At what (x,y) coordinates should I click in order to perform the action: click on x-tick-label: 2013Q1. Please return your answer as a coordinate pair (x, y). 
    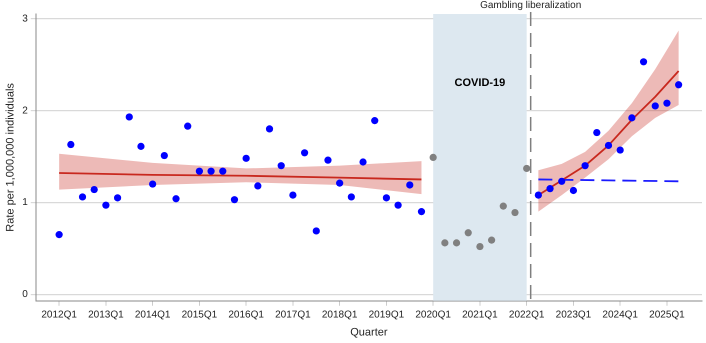
    Looking at the image, I should click on (106, 315).